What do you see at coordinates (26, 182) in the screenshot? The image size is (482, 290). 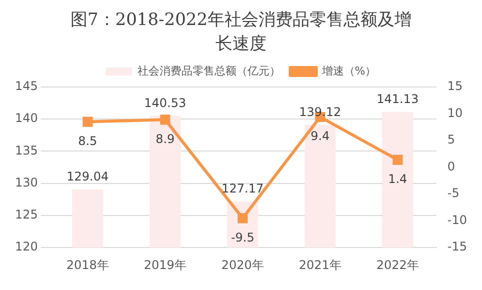 I see `y-tick-label: 130` at bounding box center [26, 182].